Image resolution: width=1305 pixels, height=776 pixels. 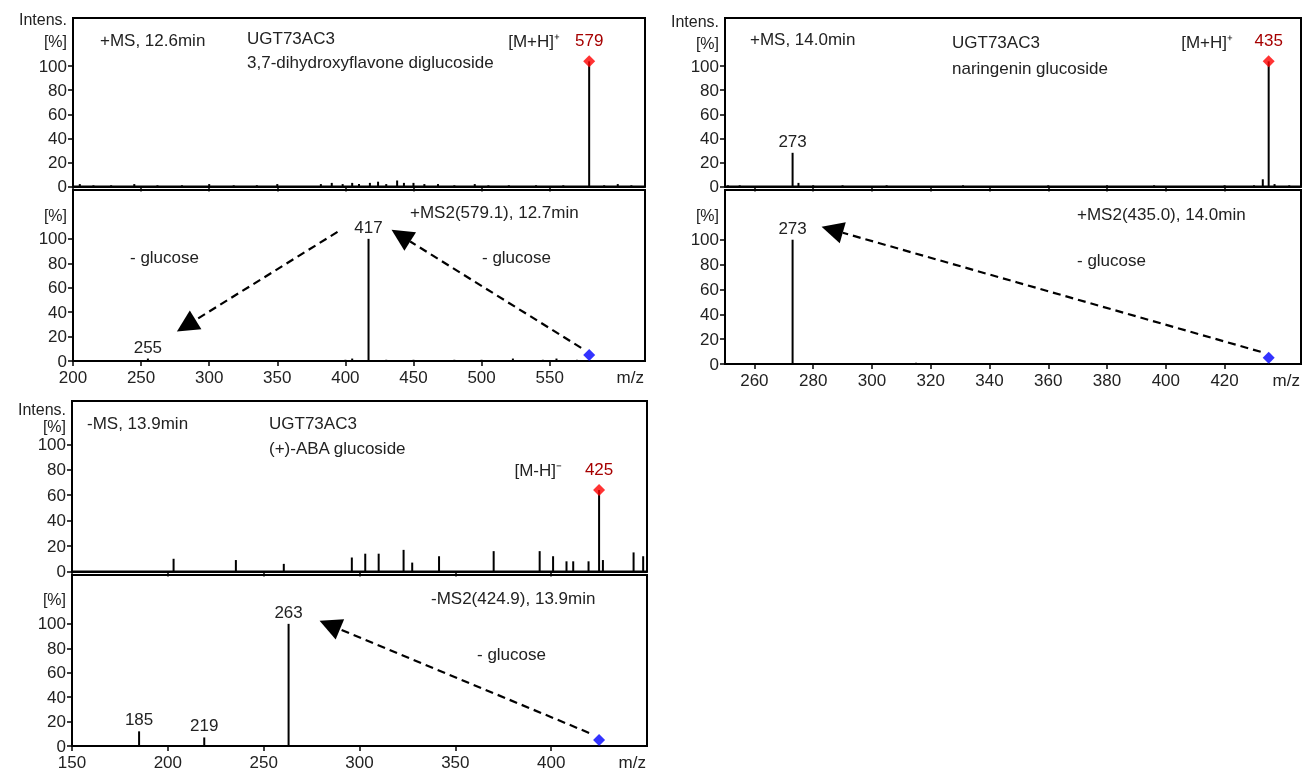 I want to click on annotation: +MS, 12.6min, so click(x=153, y=40).